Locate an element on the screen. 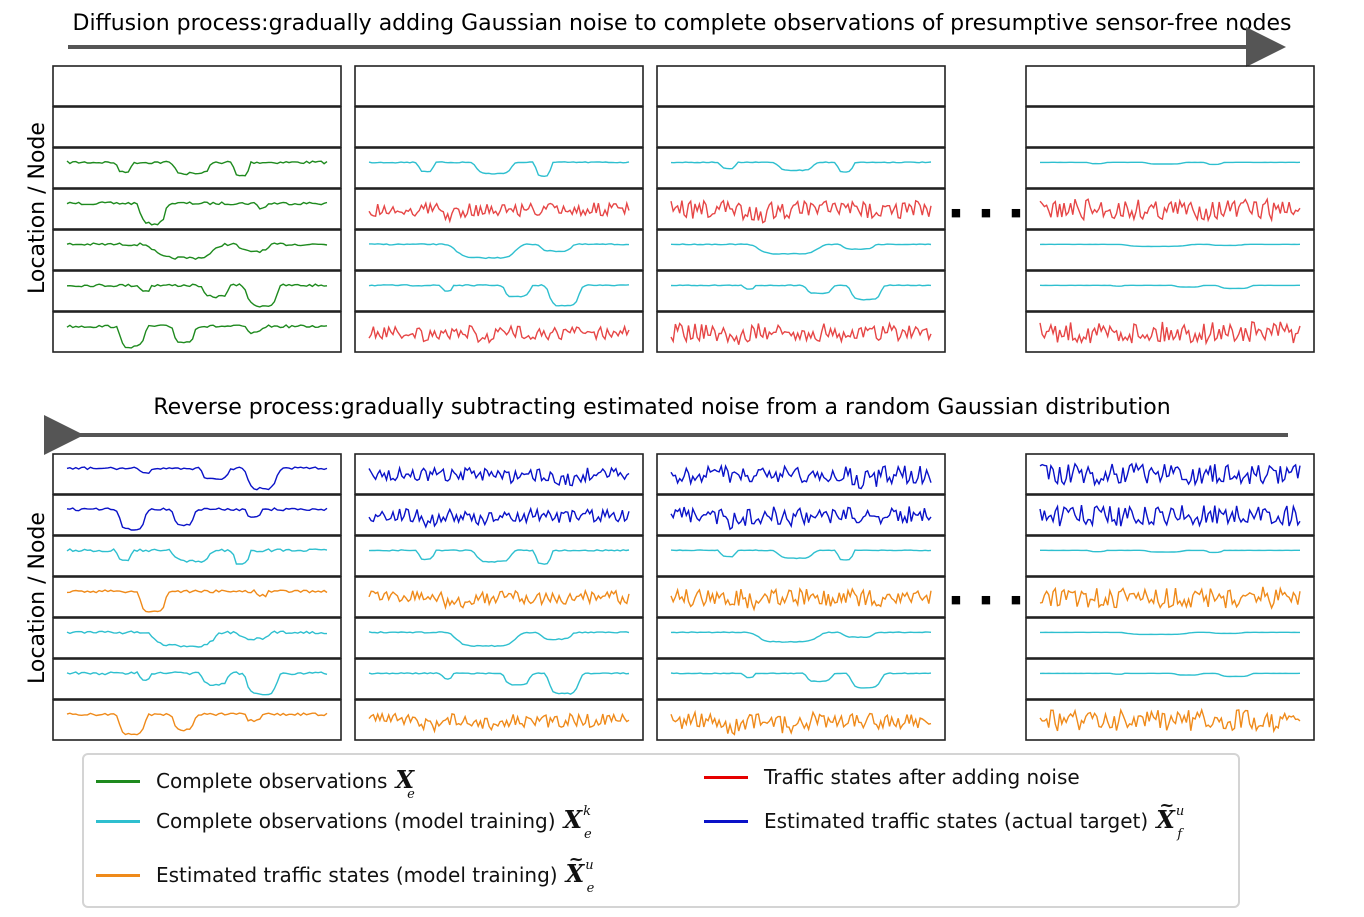  reverse-y-axis-label: Location / Node is located at coordinates (37, 598).